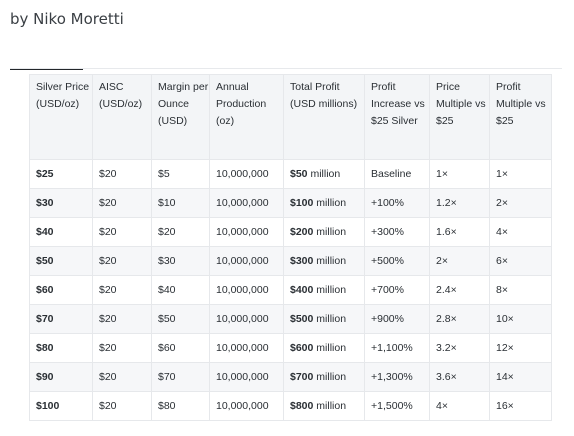 This screenshot has width=574, height=436. Describe the element at coordinates (520, 348) in the screenshot. I see `cell-profit-multiple: 12×` at that location.